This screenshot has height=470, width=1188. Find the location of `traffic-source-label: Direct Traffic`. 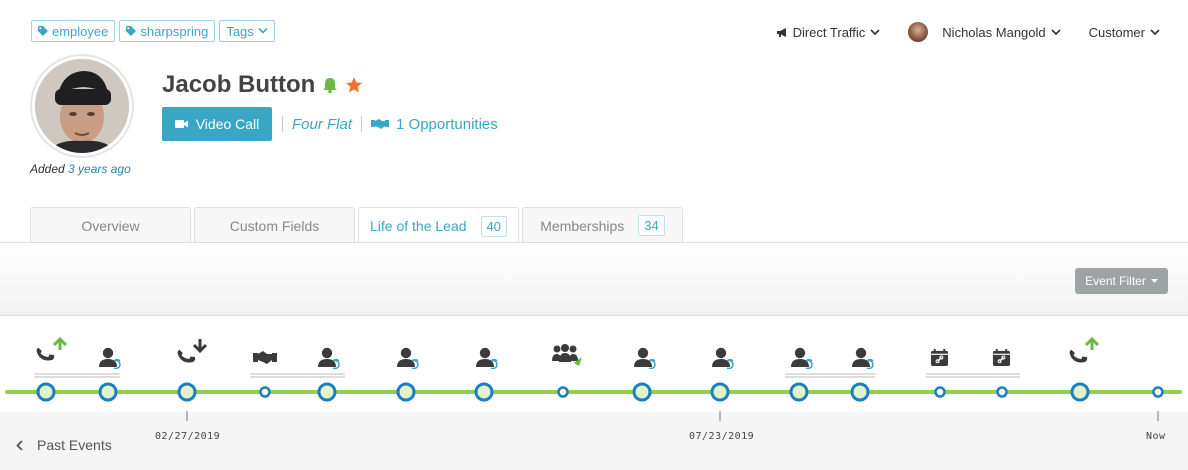

traffic-source-label: Direct Traffic is located at coordinates (829, 32).